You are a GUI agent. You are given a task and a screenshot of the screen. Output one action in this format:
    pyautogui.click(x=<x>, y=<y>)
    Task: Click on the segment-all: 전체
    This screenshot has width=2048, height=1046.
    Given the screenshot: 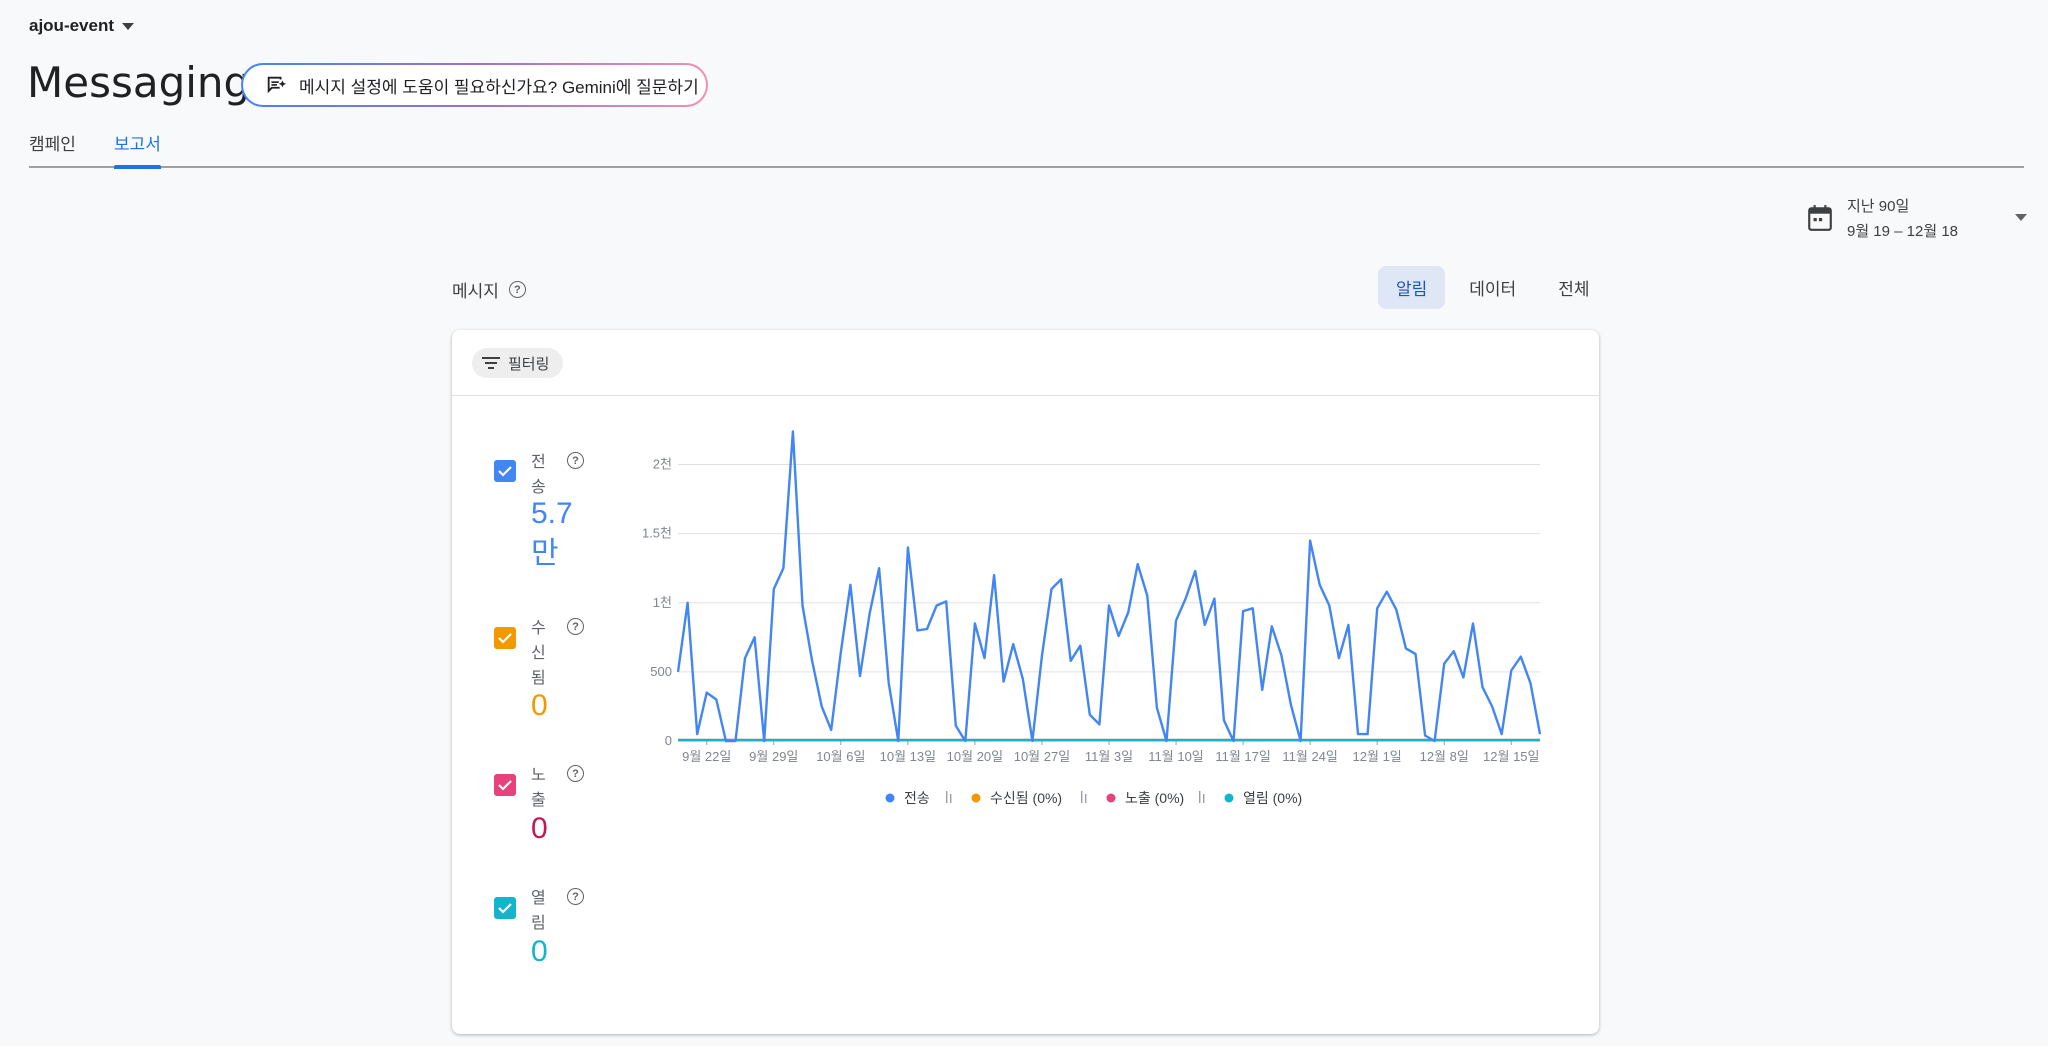 What is the action you would take?
    pyautogui.click(x=1574, y=289)
    